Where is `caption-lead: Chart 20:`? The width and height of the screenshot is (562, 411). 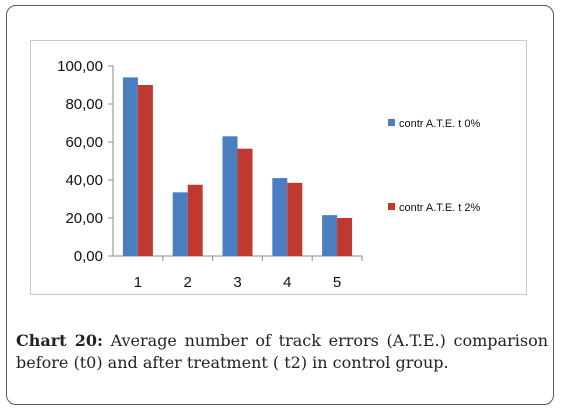
caption-lead: Chart 20: is located at coordinates (59, 340).